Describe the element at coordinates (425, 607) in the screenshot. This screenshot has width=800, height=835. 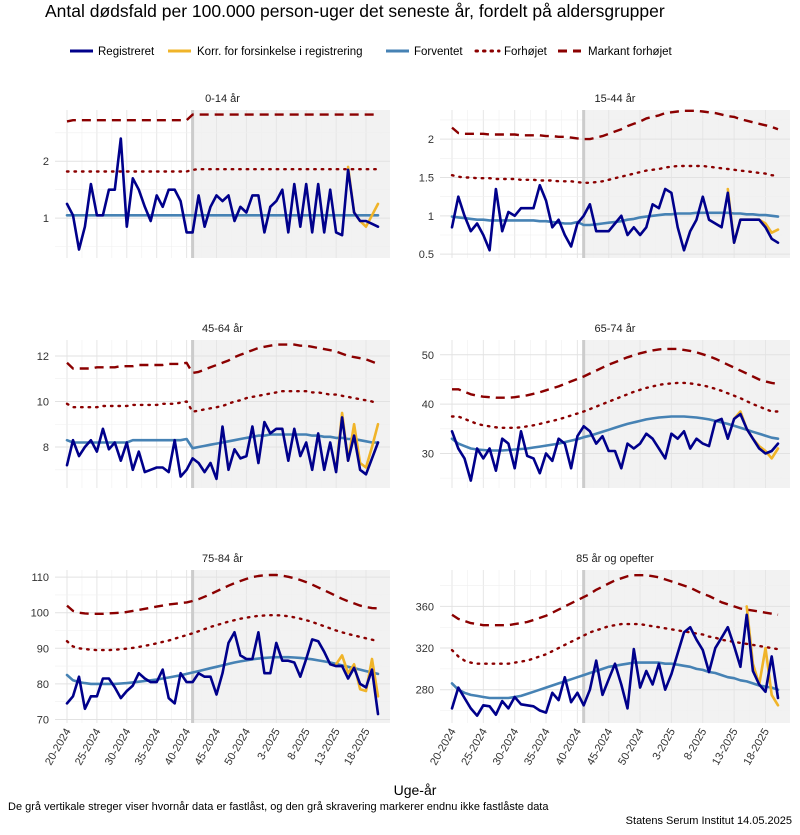
I see `y-tick-label-5-2: 360` at that location.